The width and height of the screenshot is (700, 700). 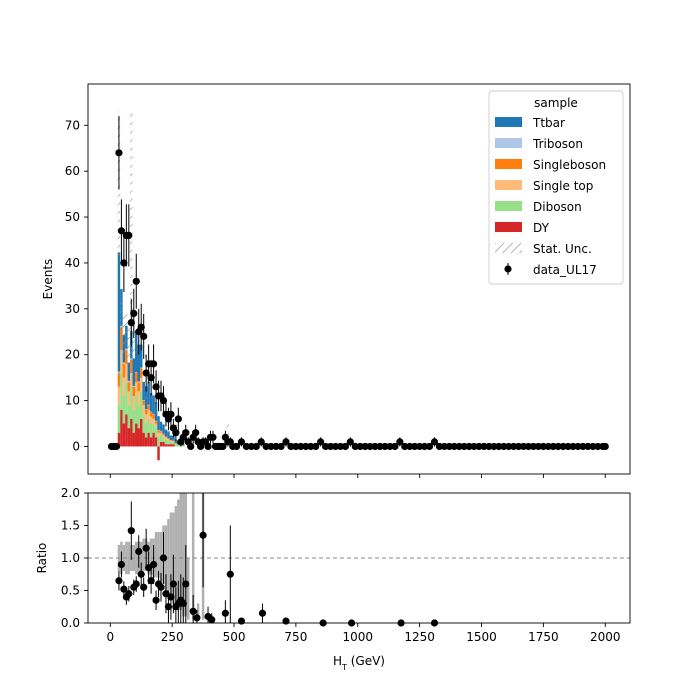 I want to click on ratio-x-tick-label: 1500, so click(x=481, y=637).